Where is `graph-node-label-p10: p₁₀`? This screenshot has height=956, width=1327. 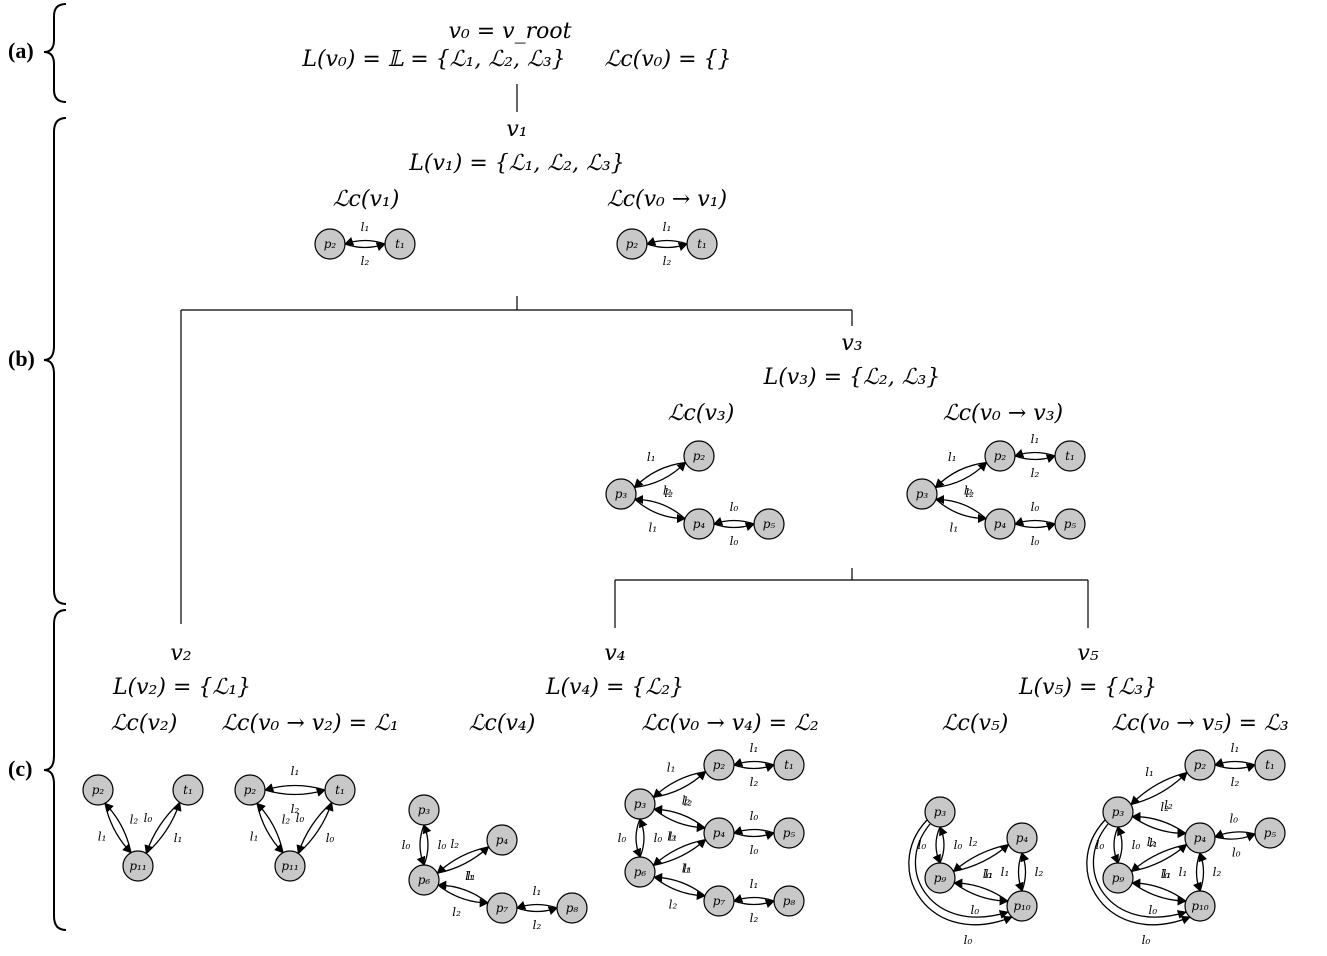
graph-node-label-p10: p₁₀ is located at coordinates (1021, 906).